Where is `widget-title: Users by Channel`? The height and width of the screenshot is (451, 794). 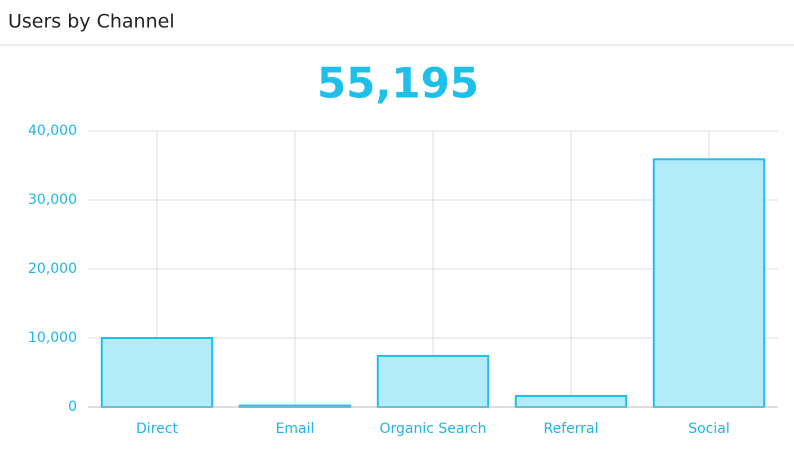 widget-title: Users by Channel is located at coordinates (91, 22).